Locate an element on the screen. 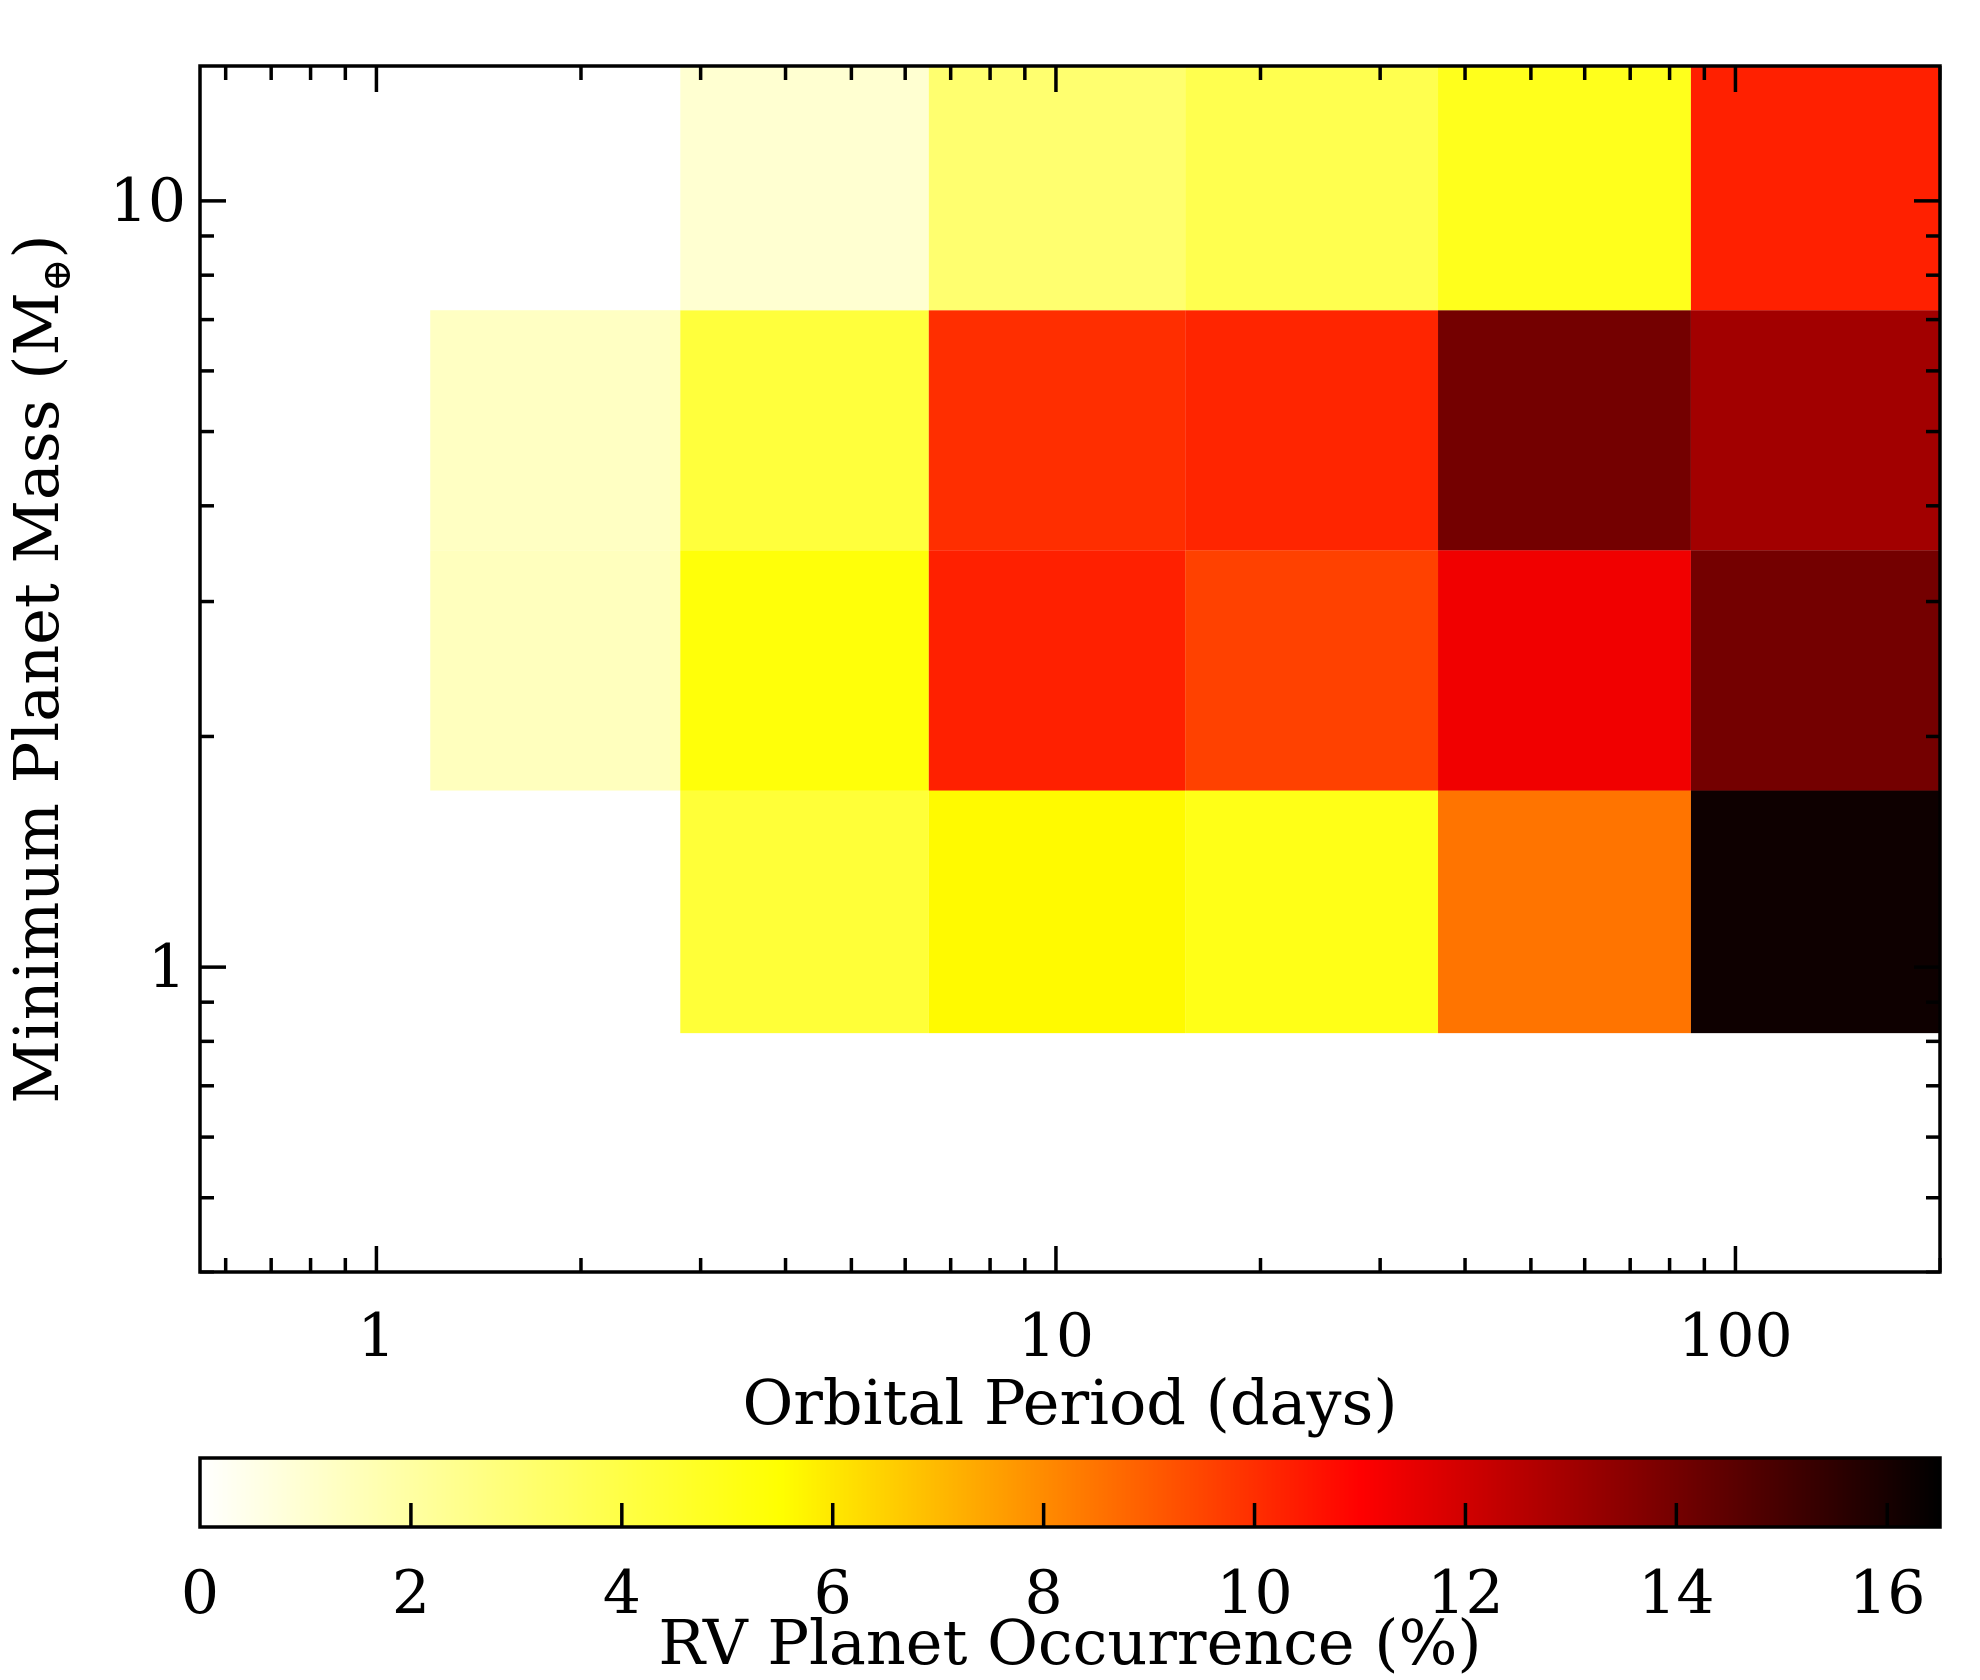 This screenshot has height=1680, width=1980. x-axis-title: Orbital Period (days) is located at coordinates (1069, 1402).